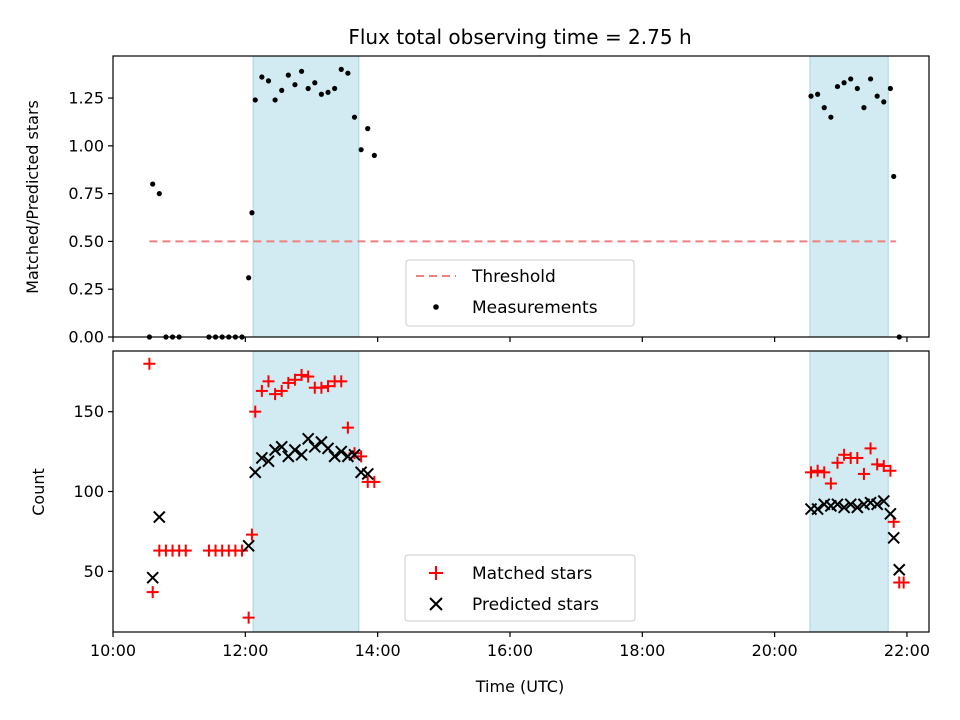  What do you see at coordinates (535, 308) in the screenshot?
I see `legend-measurements-label: Measurements` at bounding box center [535, 308].